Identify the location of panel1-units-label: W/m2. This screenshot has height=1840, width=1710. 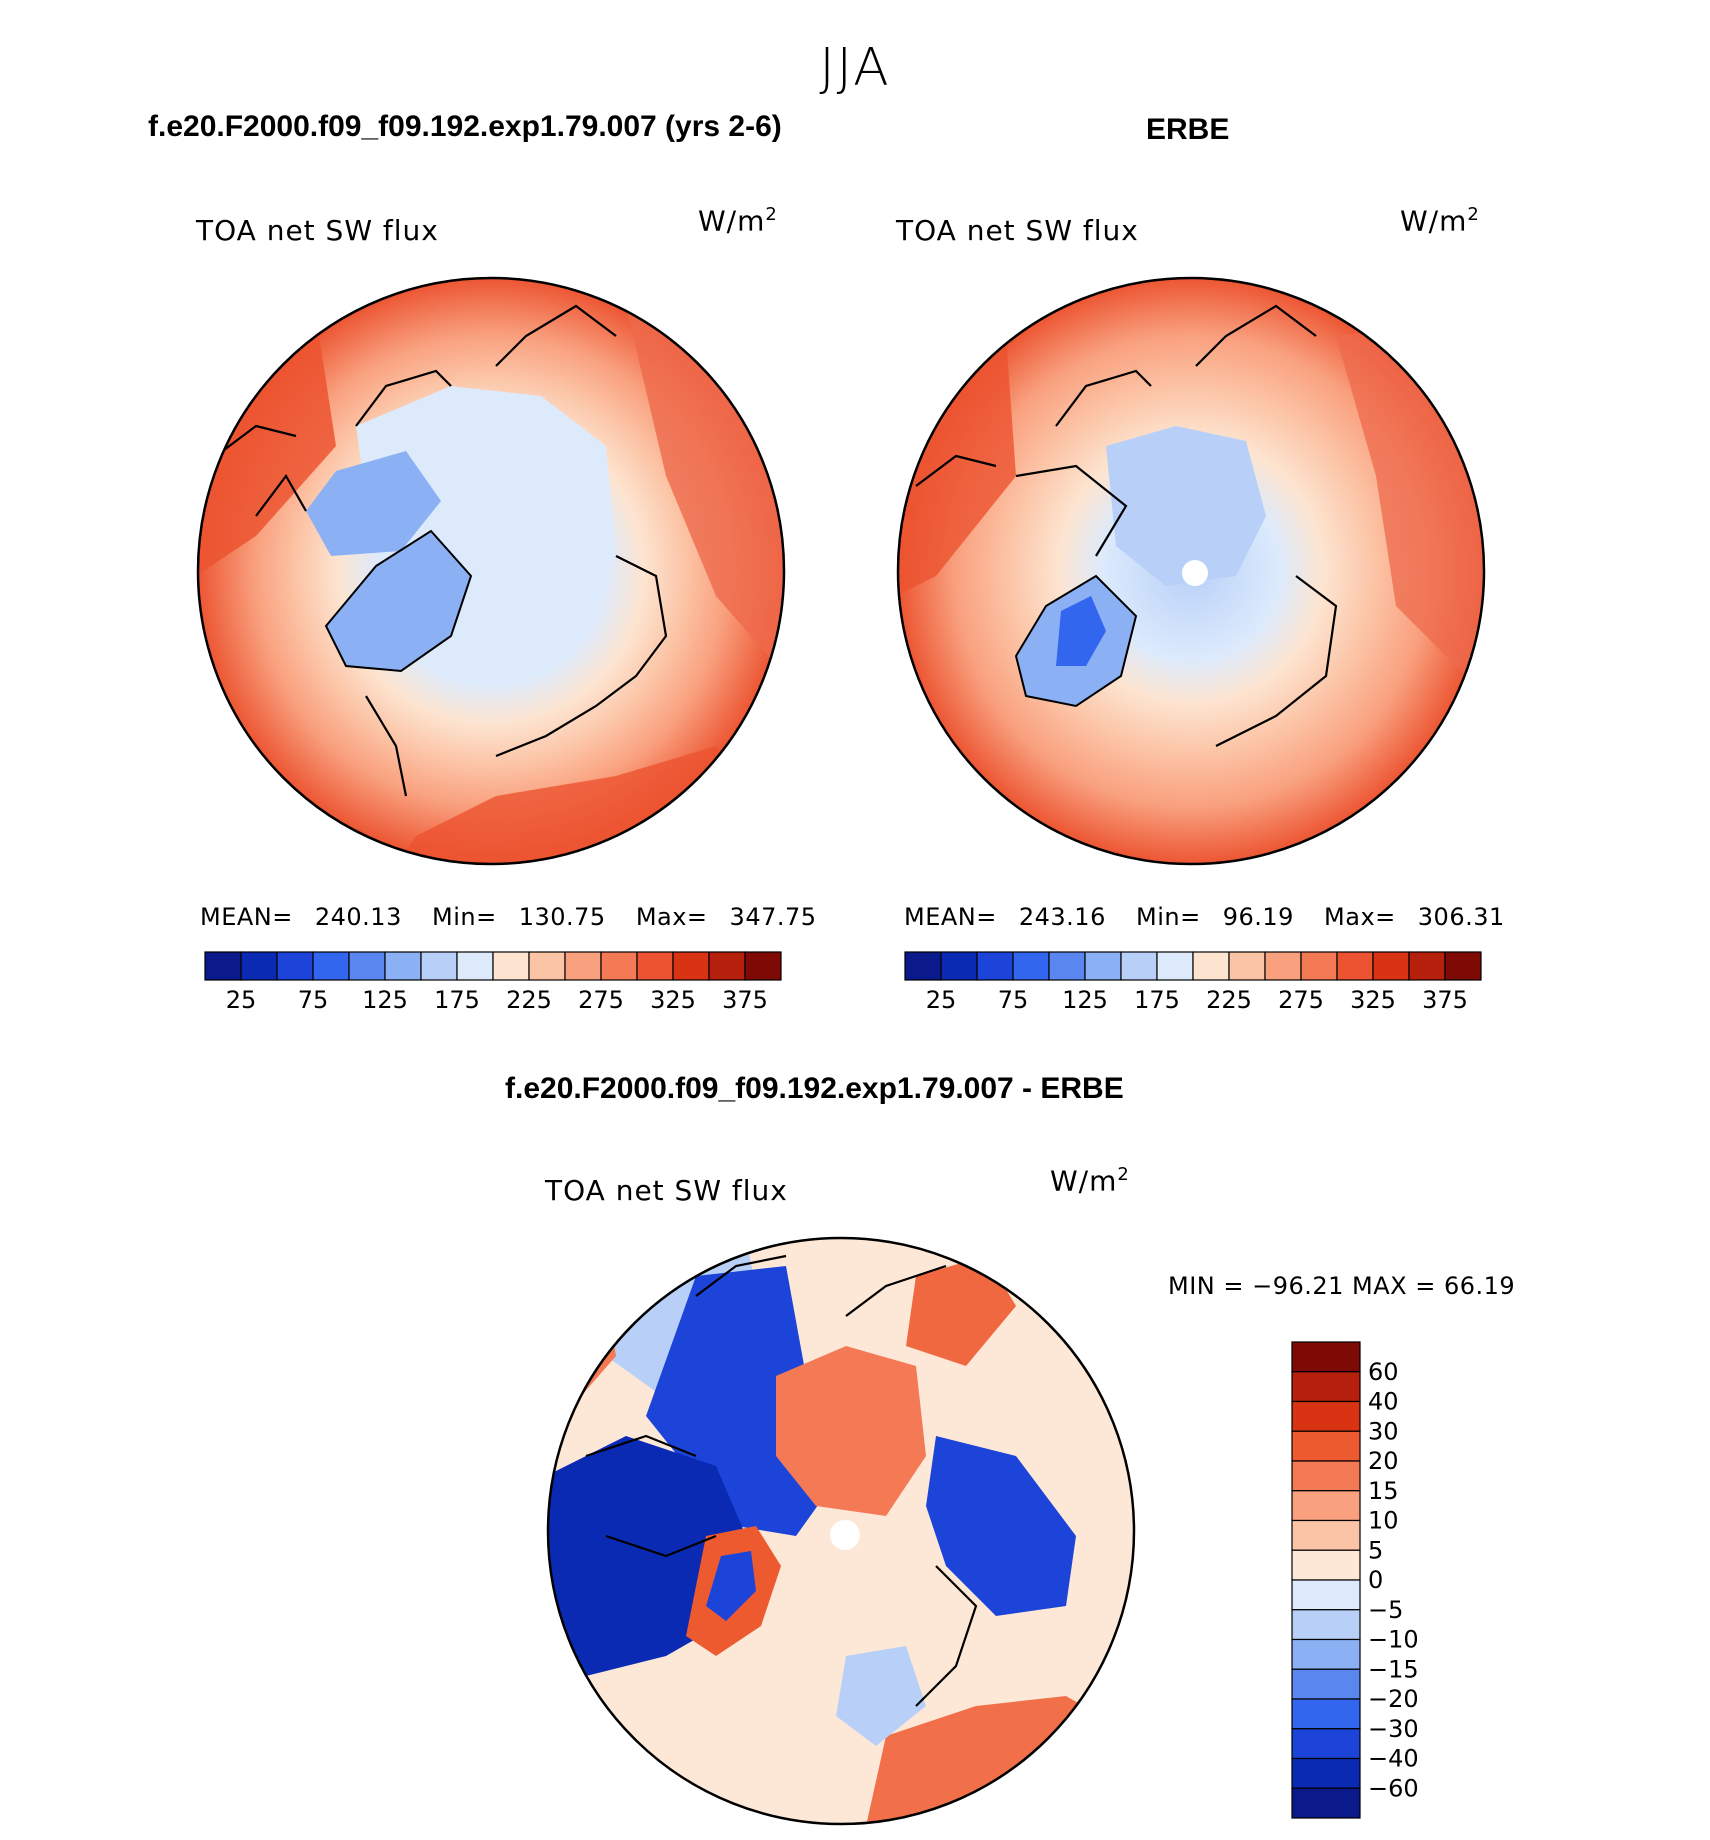
(738, 221).